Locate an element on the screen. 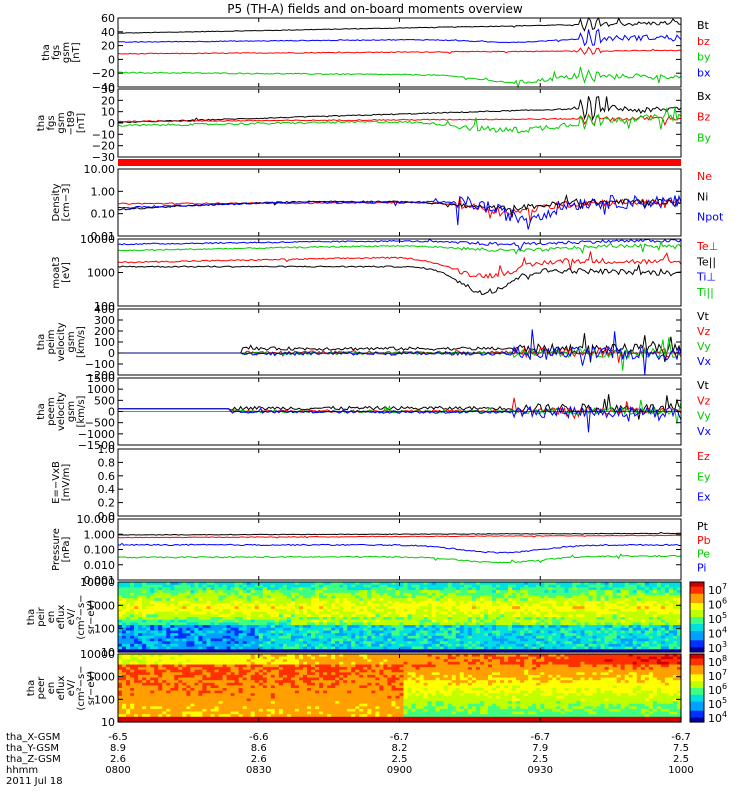 This screenshot has width=750, height=800. colorbar-segment is located at coordinates (697, 625).